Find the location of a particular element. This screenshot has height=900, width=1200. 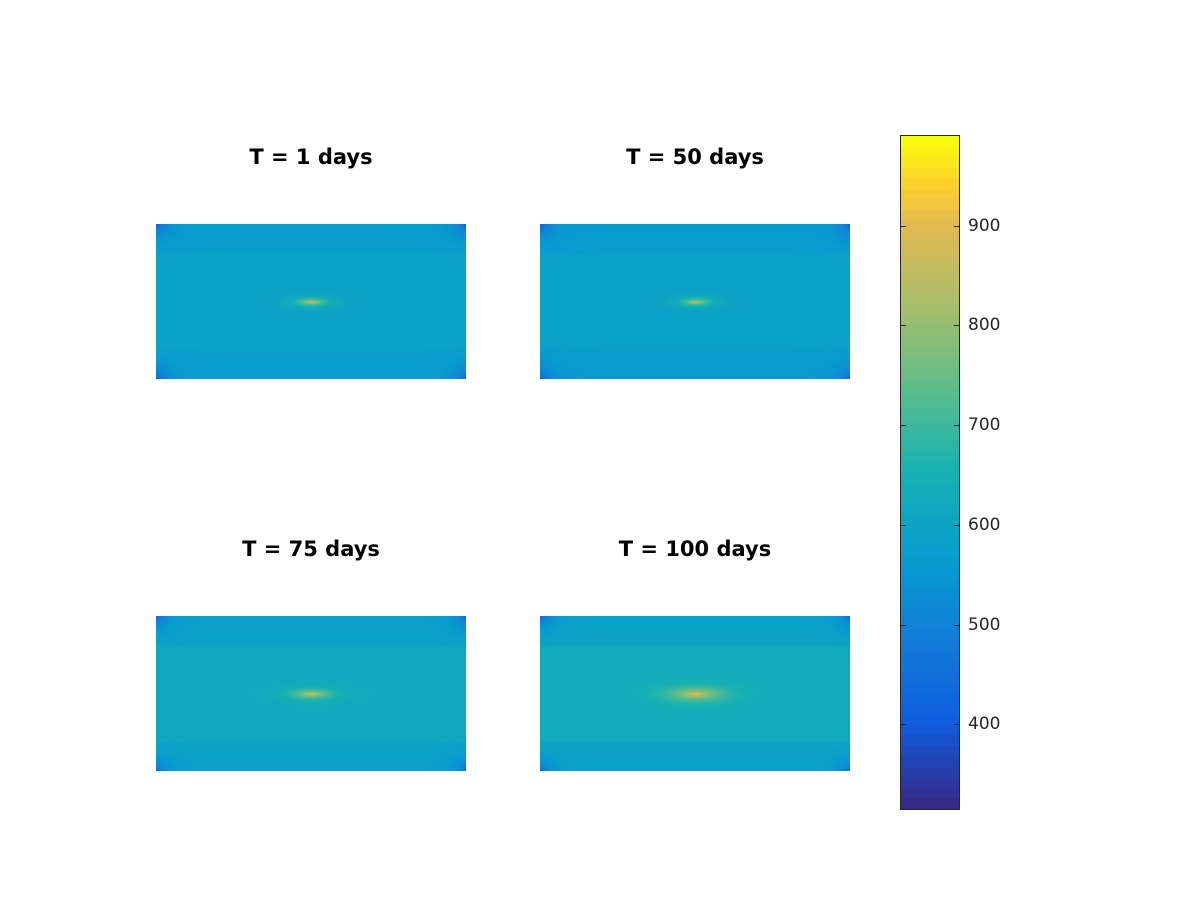

panel-title-3: T = 75 days is located at coordinates (311, 549).